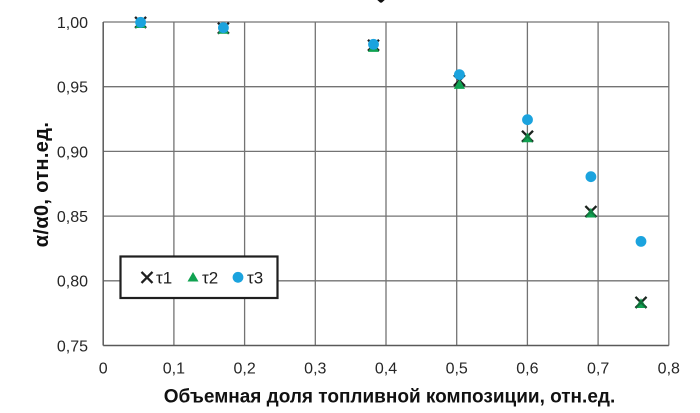 The width and height of the screenshot is (700, 413). What do you see at coordinates (315, 369) in the screenshot?
I see `svg-text: 0,3` at bounding box center [315, 369].